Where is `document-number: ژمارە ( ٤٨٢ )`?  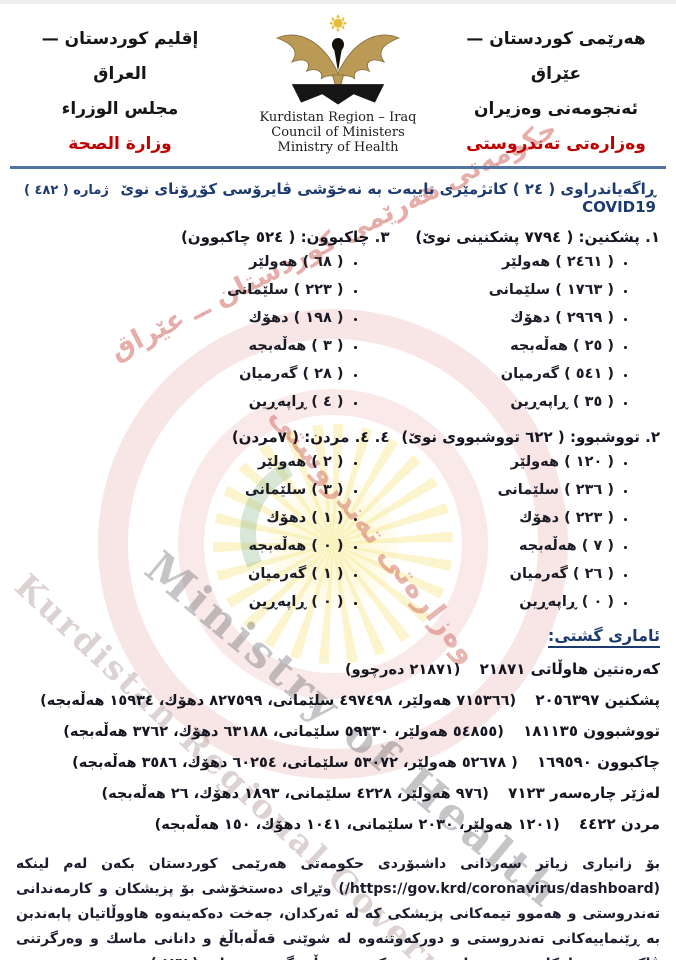 document-number: ژمارە ( ٤٨٢ ) is located at coordinates (66, 190).